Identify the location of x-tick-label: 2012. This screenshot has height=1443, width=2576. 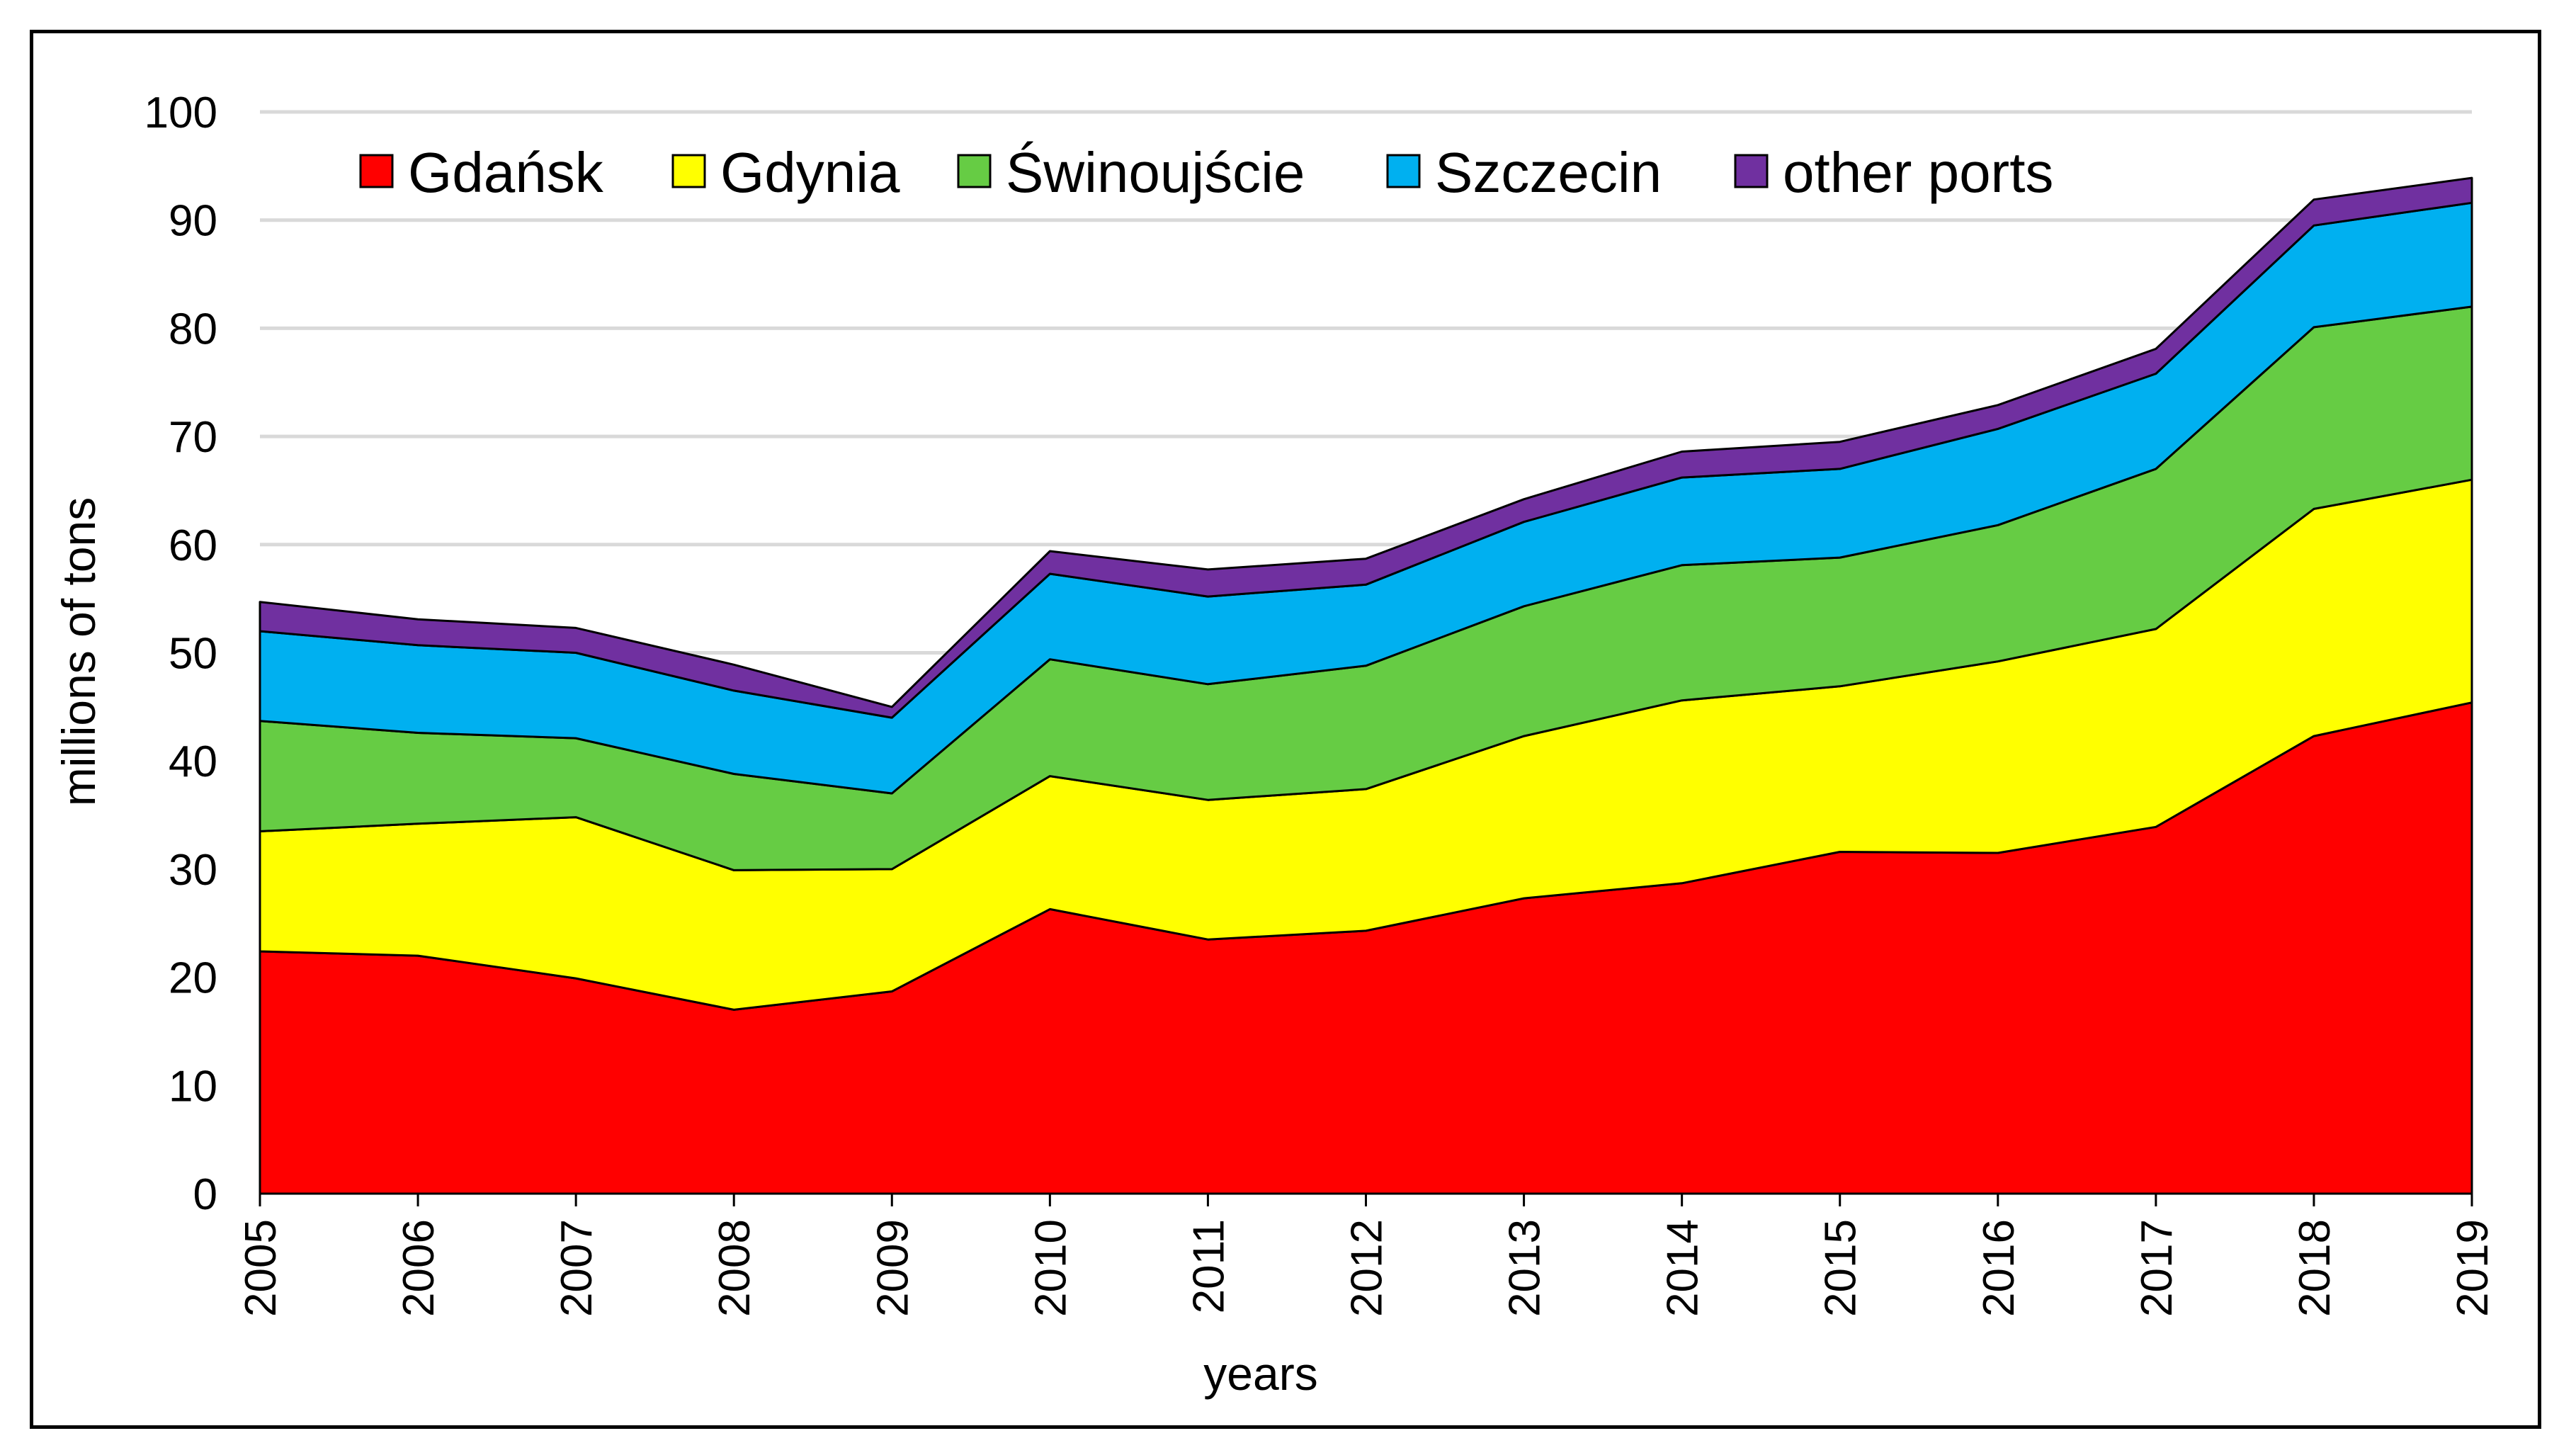
(1367, 1268).